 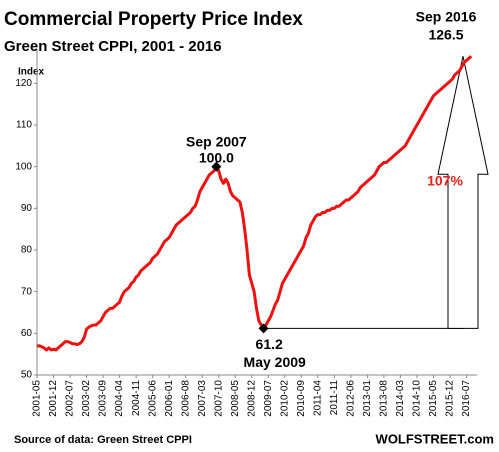 I want to click on x-tick-label: 2002-07, so click(x=70, y=398).